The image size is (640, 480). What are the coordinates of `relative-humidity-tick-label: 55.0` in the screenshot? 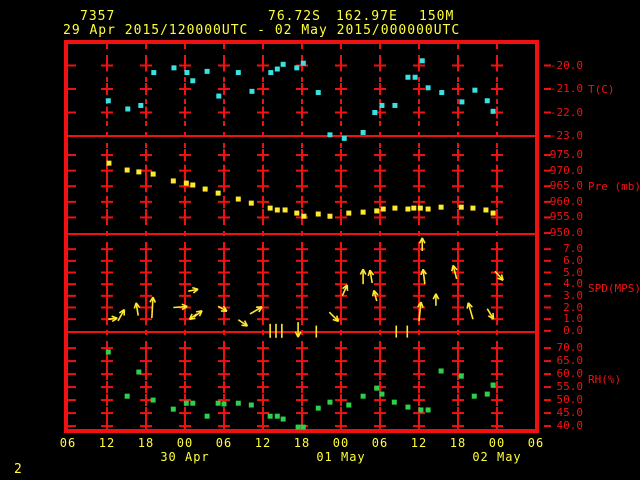 It's located at (570, 387).